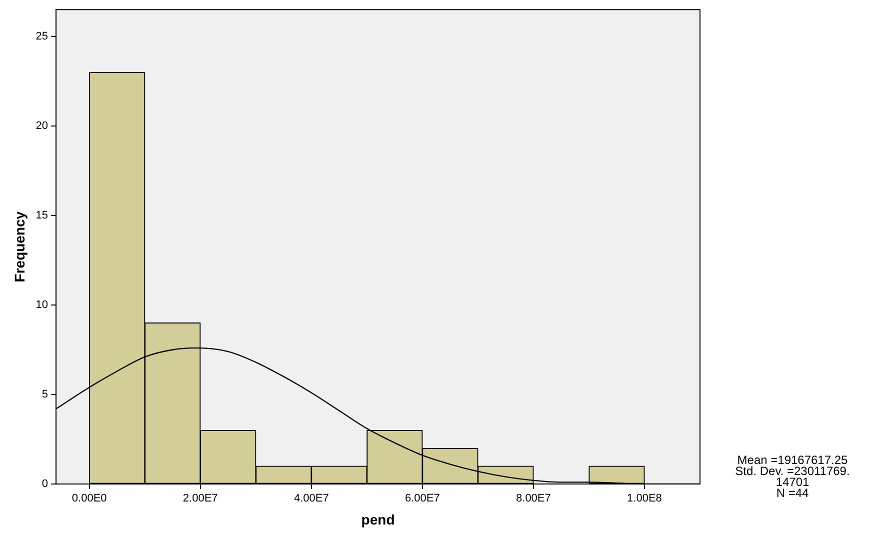 The height and width of the screenshot is (541, 885). Describe the element at coordinates (644, 498) in the screenshot. I see `x-tick-label: 1.00E8` at that location.